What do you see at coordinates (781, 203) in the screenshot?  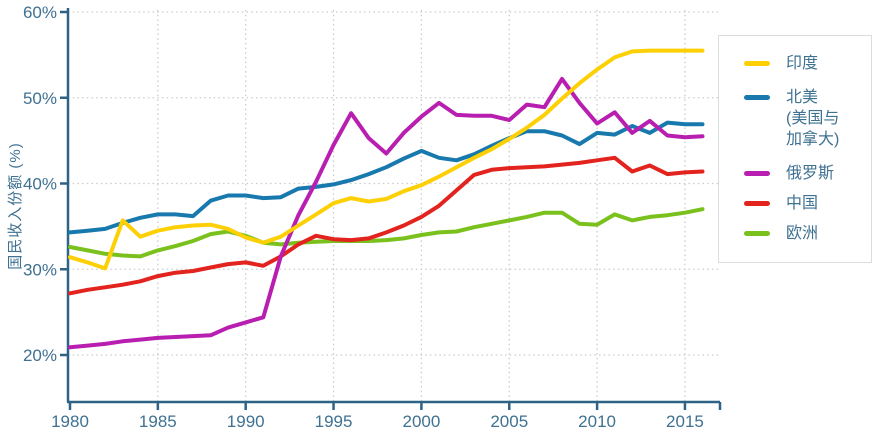 I see `legend-item-china: 中国` at bounding box center [781, 203].